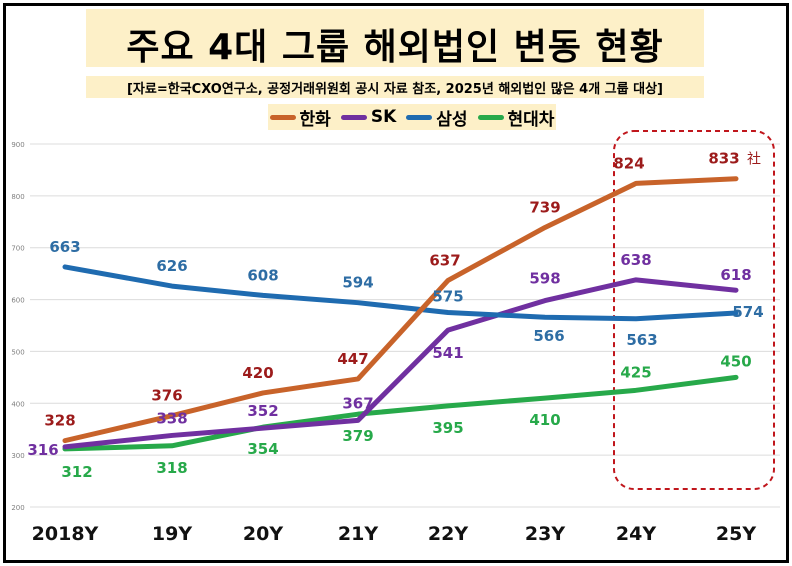  I want to click on data-label-hanwha-1: 376, so click(166, 396).